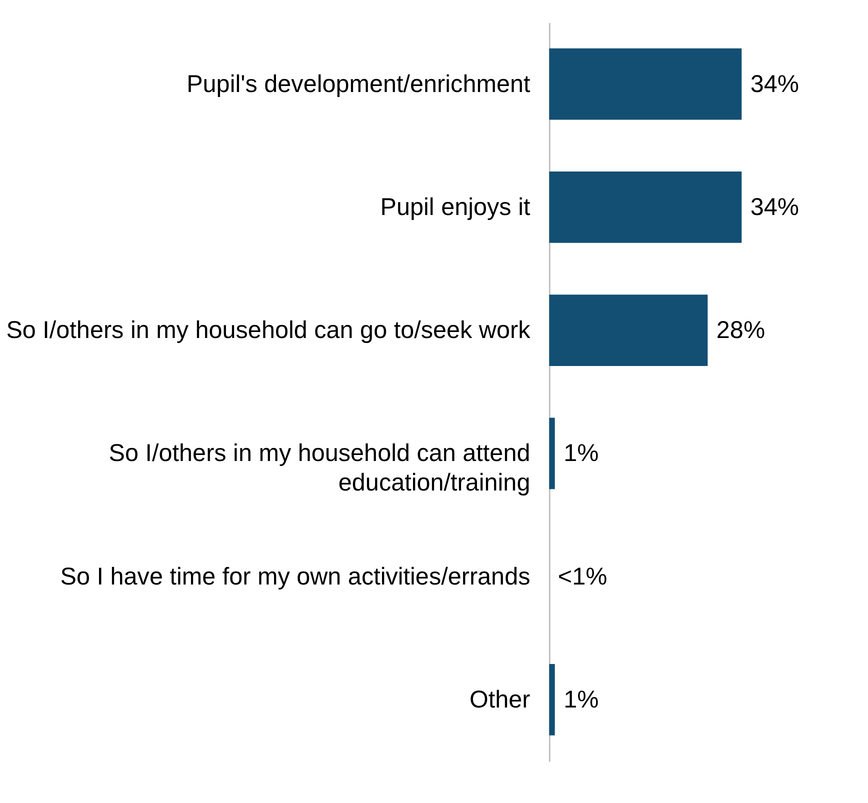  What do you see at coordinates (269, 330) in the screenshot?
I see `y-tick-label: So I/others in my household can go to/seek work` at bounding box center [269, 330].